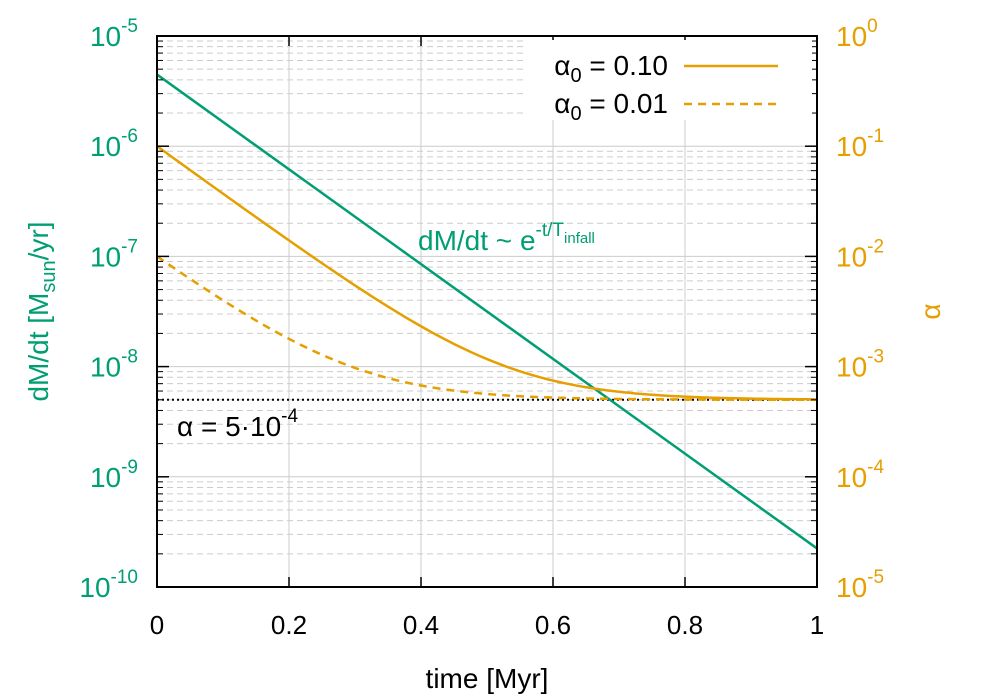 The height and width of the screenshot is (700, 1000). What do you see at coordinates (875, 357) in the screenshot?
I see `tick-exponent: -3` at bounding box center [875, 357].